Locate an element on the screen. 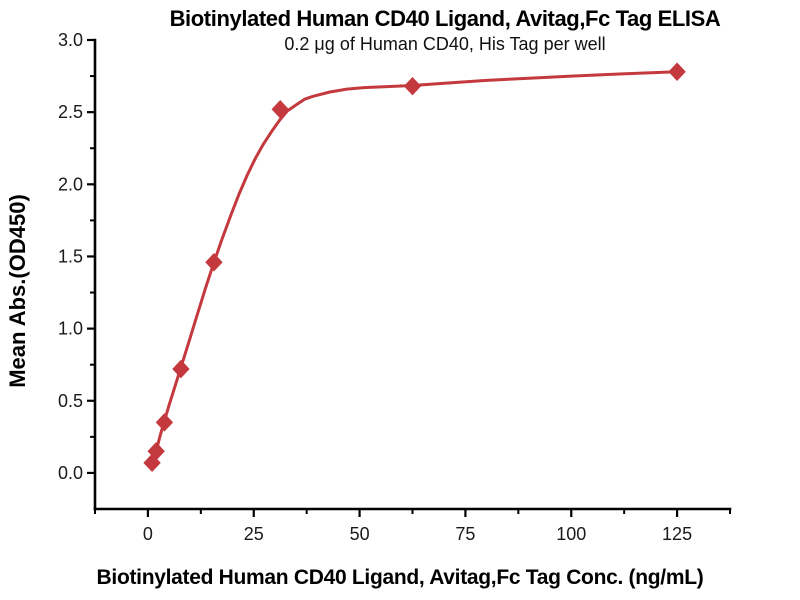 The image size is (800, 600). chart-subtitle: 0.2 μg of Human CD40, His Tag per well is located at coordinates (445, 44).